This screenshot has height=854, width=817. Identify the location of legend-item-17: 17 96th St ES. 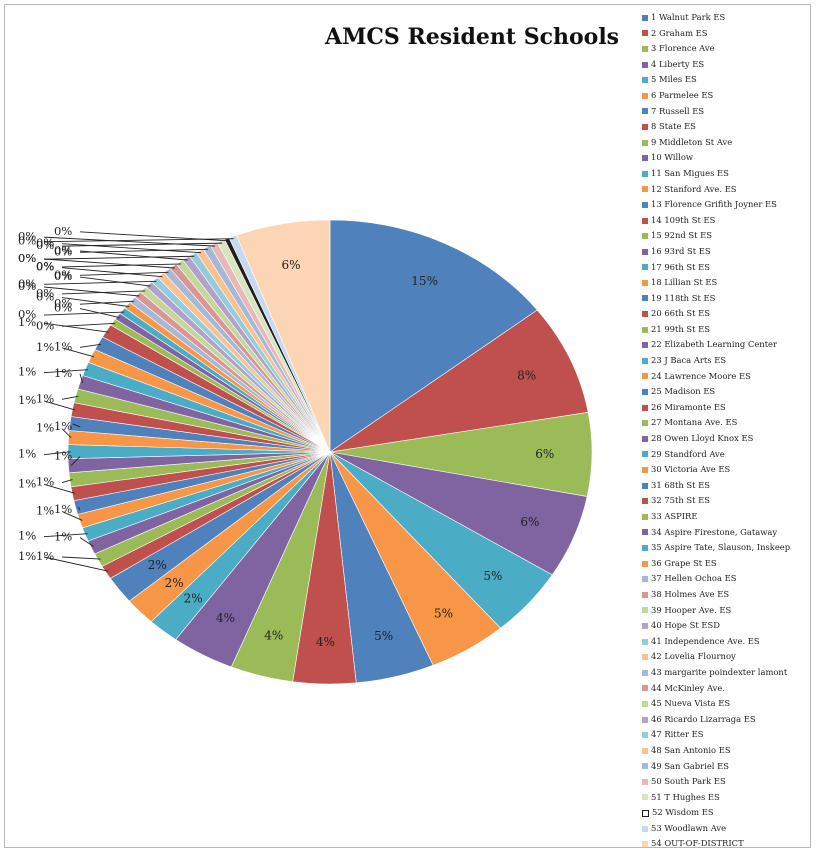
(727, 268).